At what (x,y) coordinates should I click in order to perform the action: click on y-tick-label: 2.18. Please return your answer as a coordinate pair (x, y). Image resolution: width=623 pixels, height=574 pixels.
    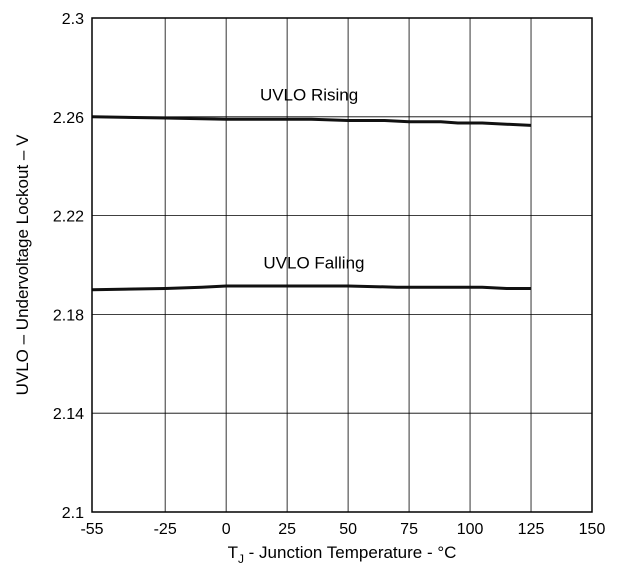
    Looking at the image, I should click on (68, 315).